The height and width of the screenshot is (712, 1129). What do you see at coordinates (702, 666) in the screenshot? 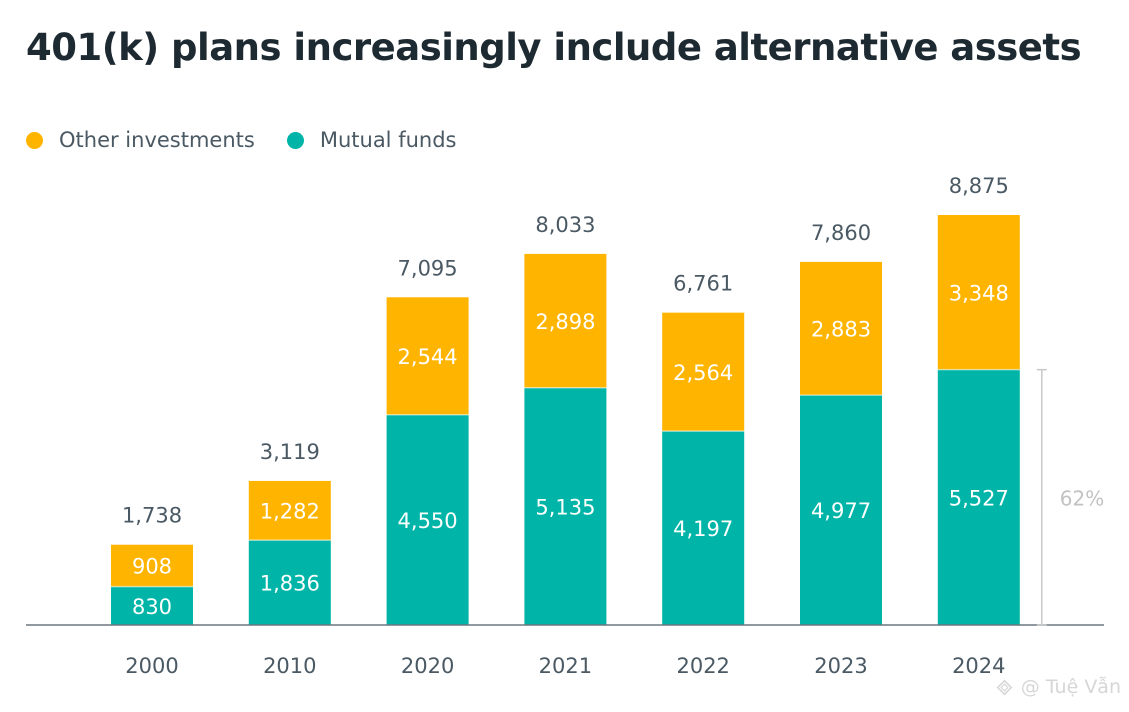
I see `x-tick-label-2022: 2022` at bounding box center [702, 666].